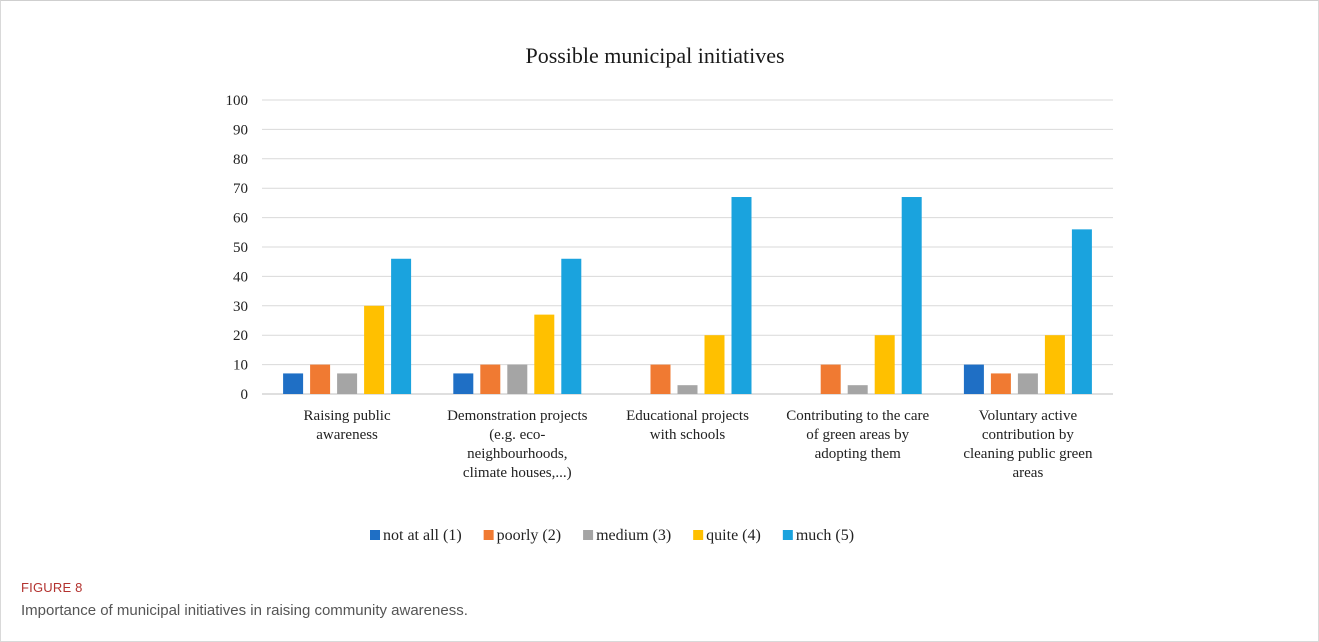 The width and height of the screenshot is (1319, 642). What do you see at coordinates (240, 336) in the screenshot?
I see `y-tick-label: 20` at bounding box center [240, 336].